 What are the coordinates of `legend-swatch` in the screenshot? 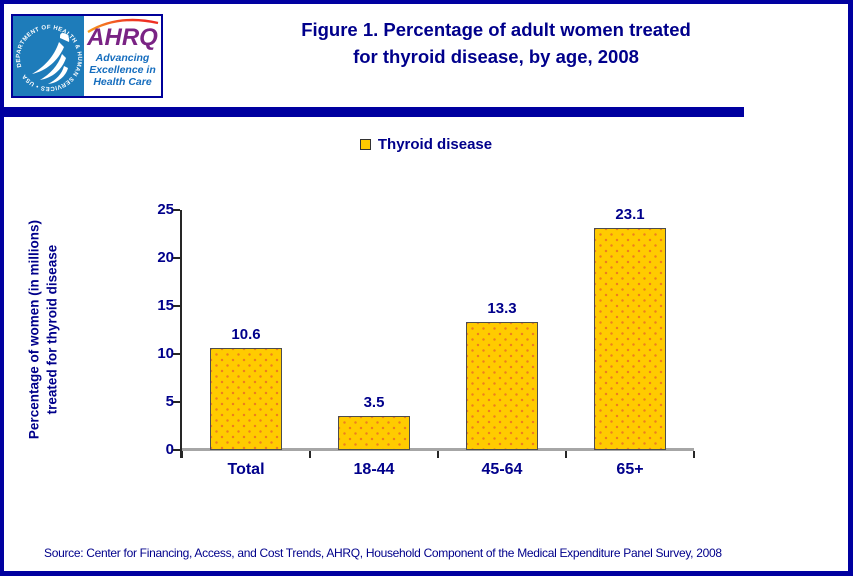 It's located at (365, 144).